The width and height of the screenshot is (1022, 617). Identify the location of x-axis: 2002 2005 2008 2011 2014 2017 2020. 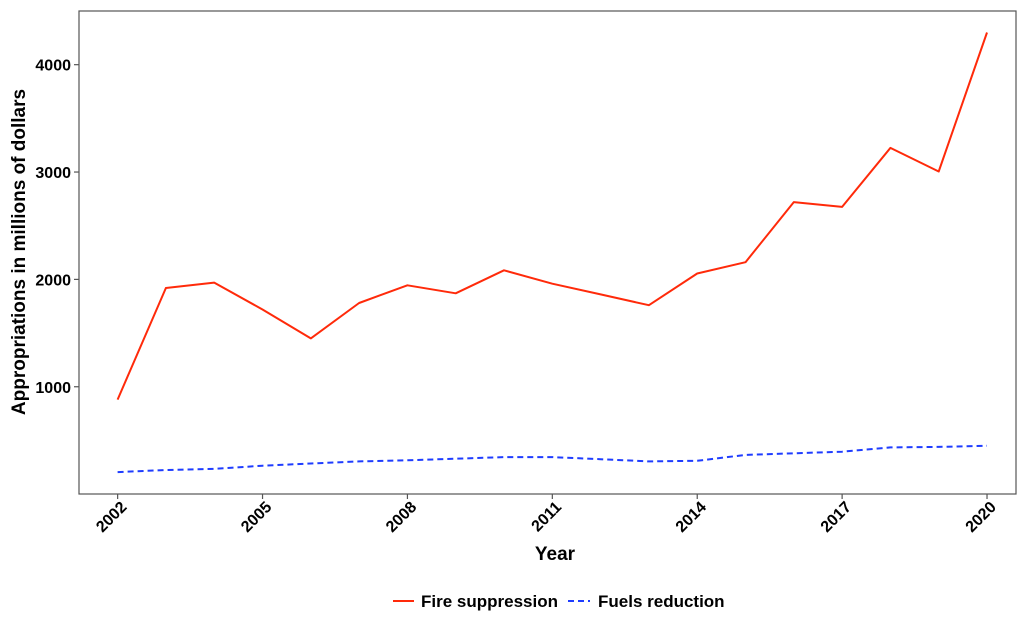
(546, 515).